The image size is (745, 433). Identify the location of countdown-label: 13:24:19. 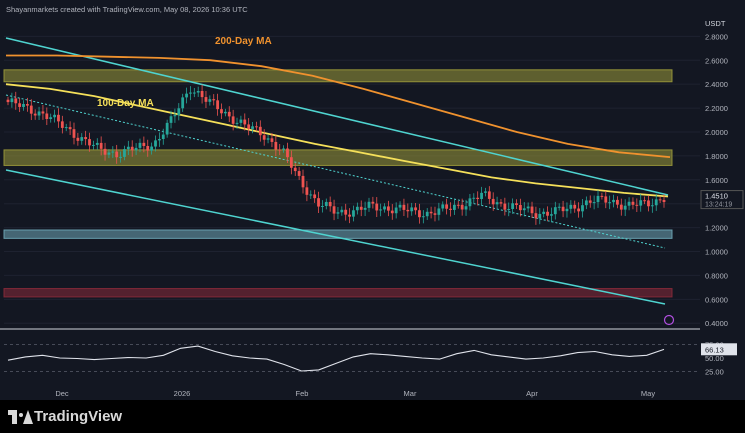
(718, 205).